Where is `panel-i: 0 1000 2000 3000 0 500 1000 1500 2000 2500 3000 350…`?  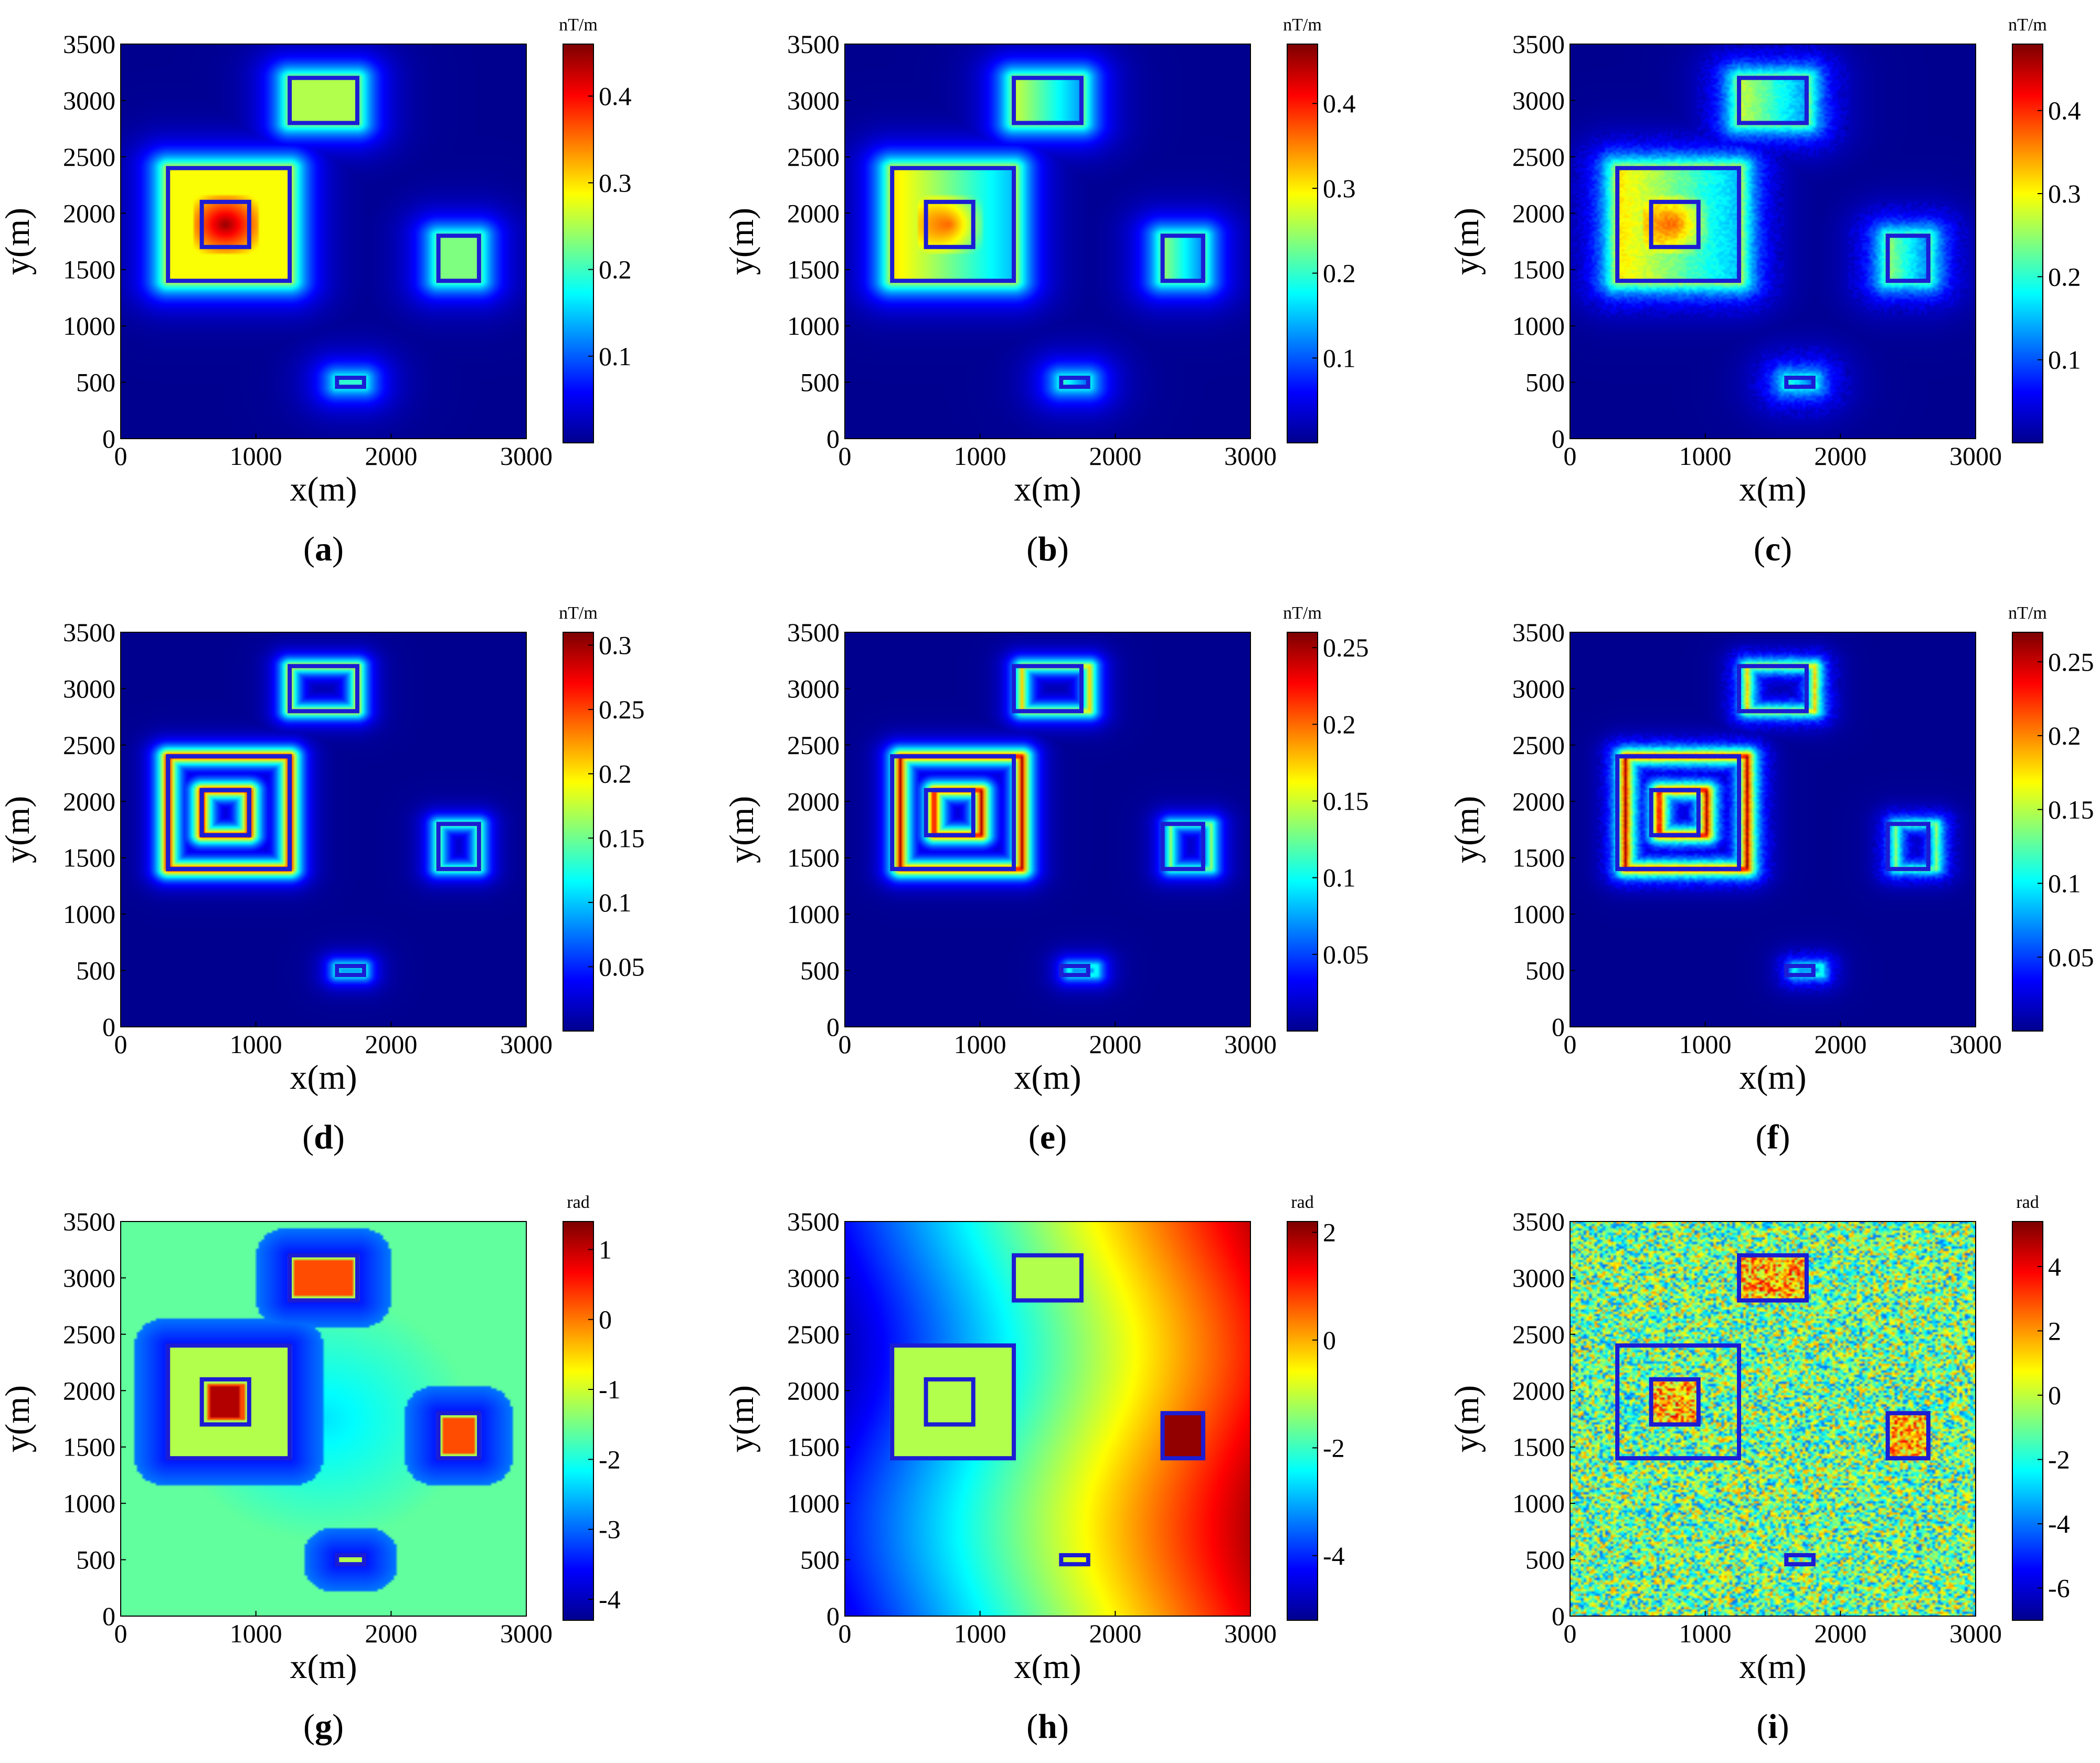
panel-i: 0 1000 2000 3000 0 500 1000 1500 2000 2500 3000 350… is located at coordinates (1759, 1469).